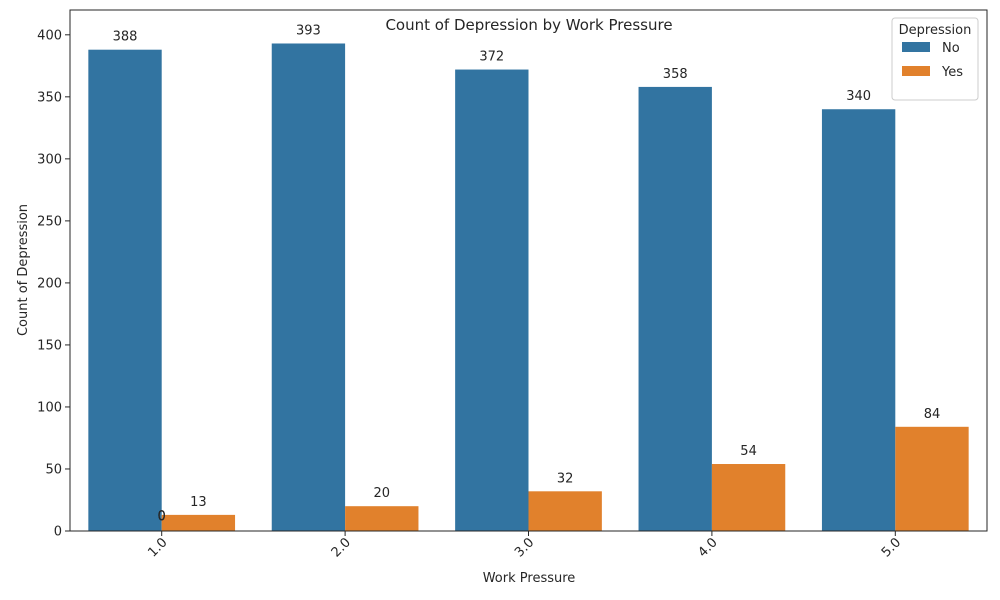  I want to click on y-tick-label: 400, so click(49, 35).